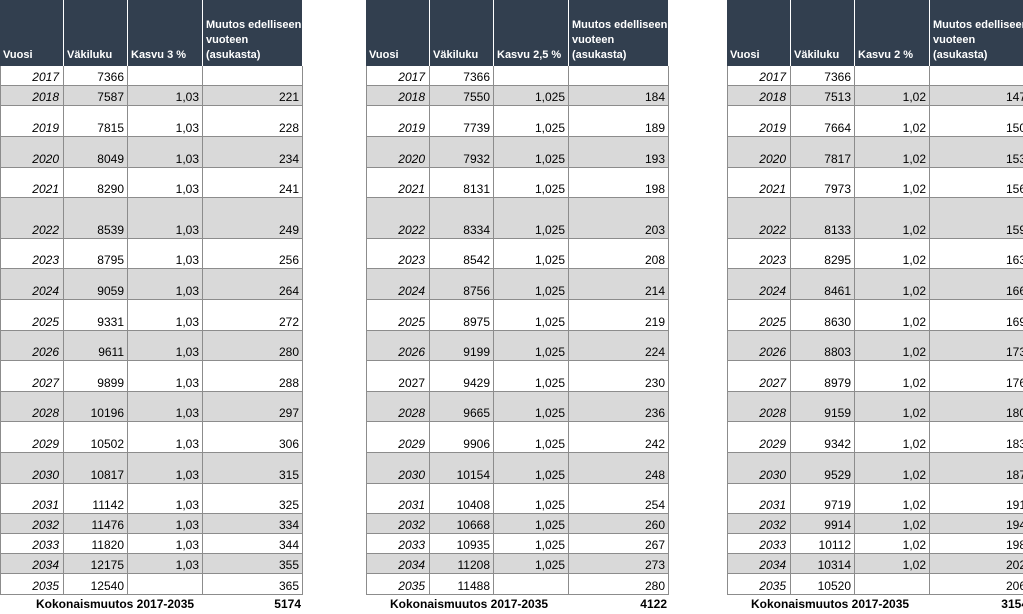 Image resolution: width=1023 pixels, height=614 pixels. I want to click on change-cell: 224, so click(619, 346).